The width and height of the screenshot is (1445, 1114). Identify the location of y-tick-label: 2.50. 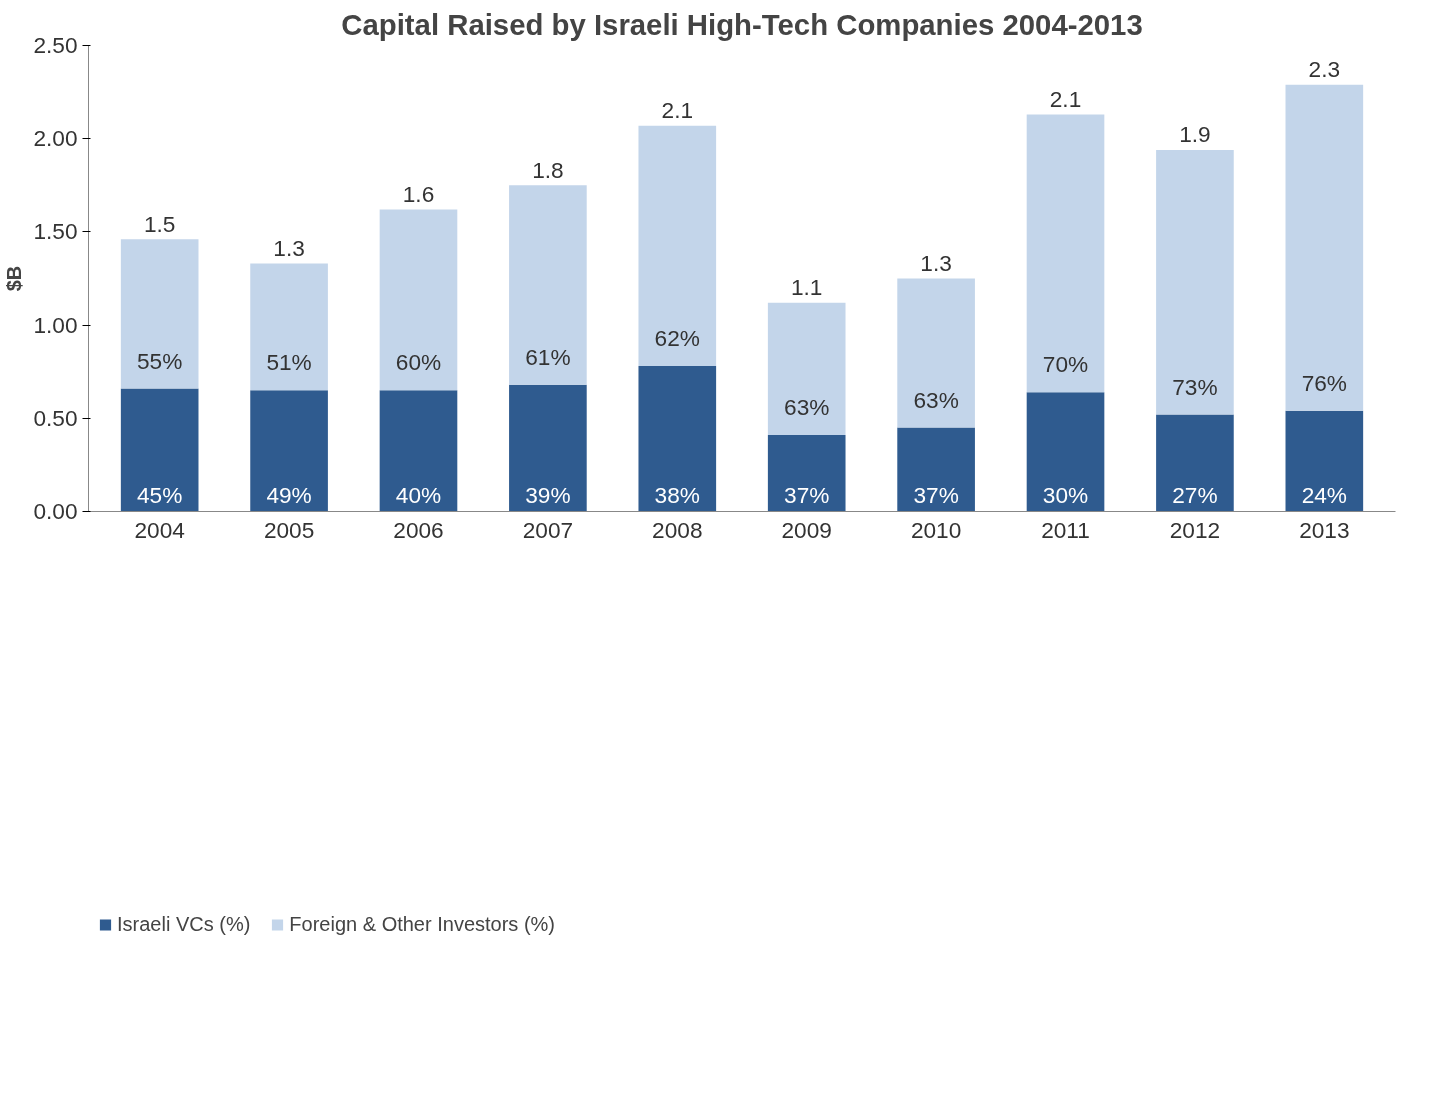
(55, 45).